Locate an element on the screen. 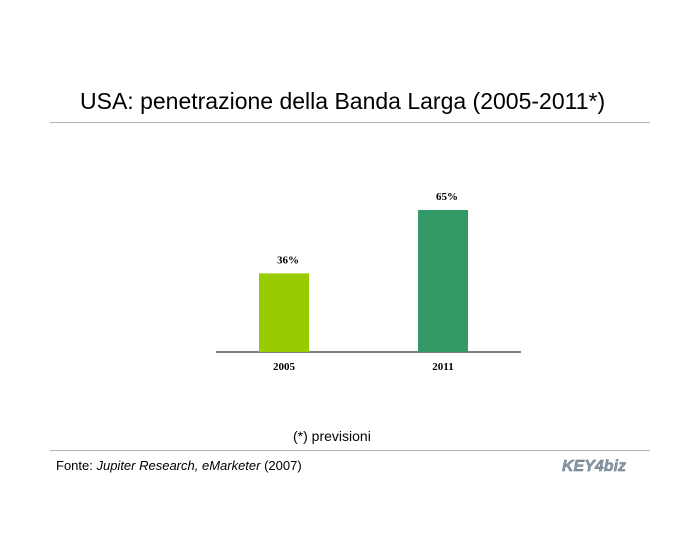 The width and height of the screenshot is (700, 550). bar-2011 is located at coordinates (443, 281).